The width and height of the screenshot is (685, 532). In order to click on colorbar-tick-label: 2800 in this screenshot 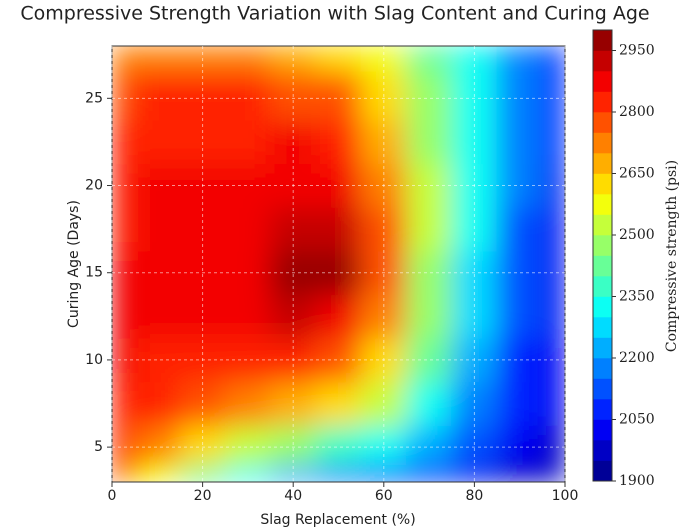, I will do `click(637, 112)`.